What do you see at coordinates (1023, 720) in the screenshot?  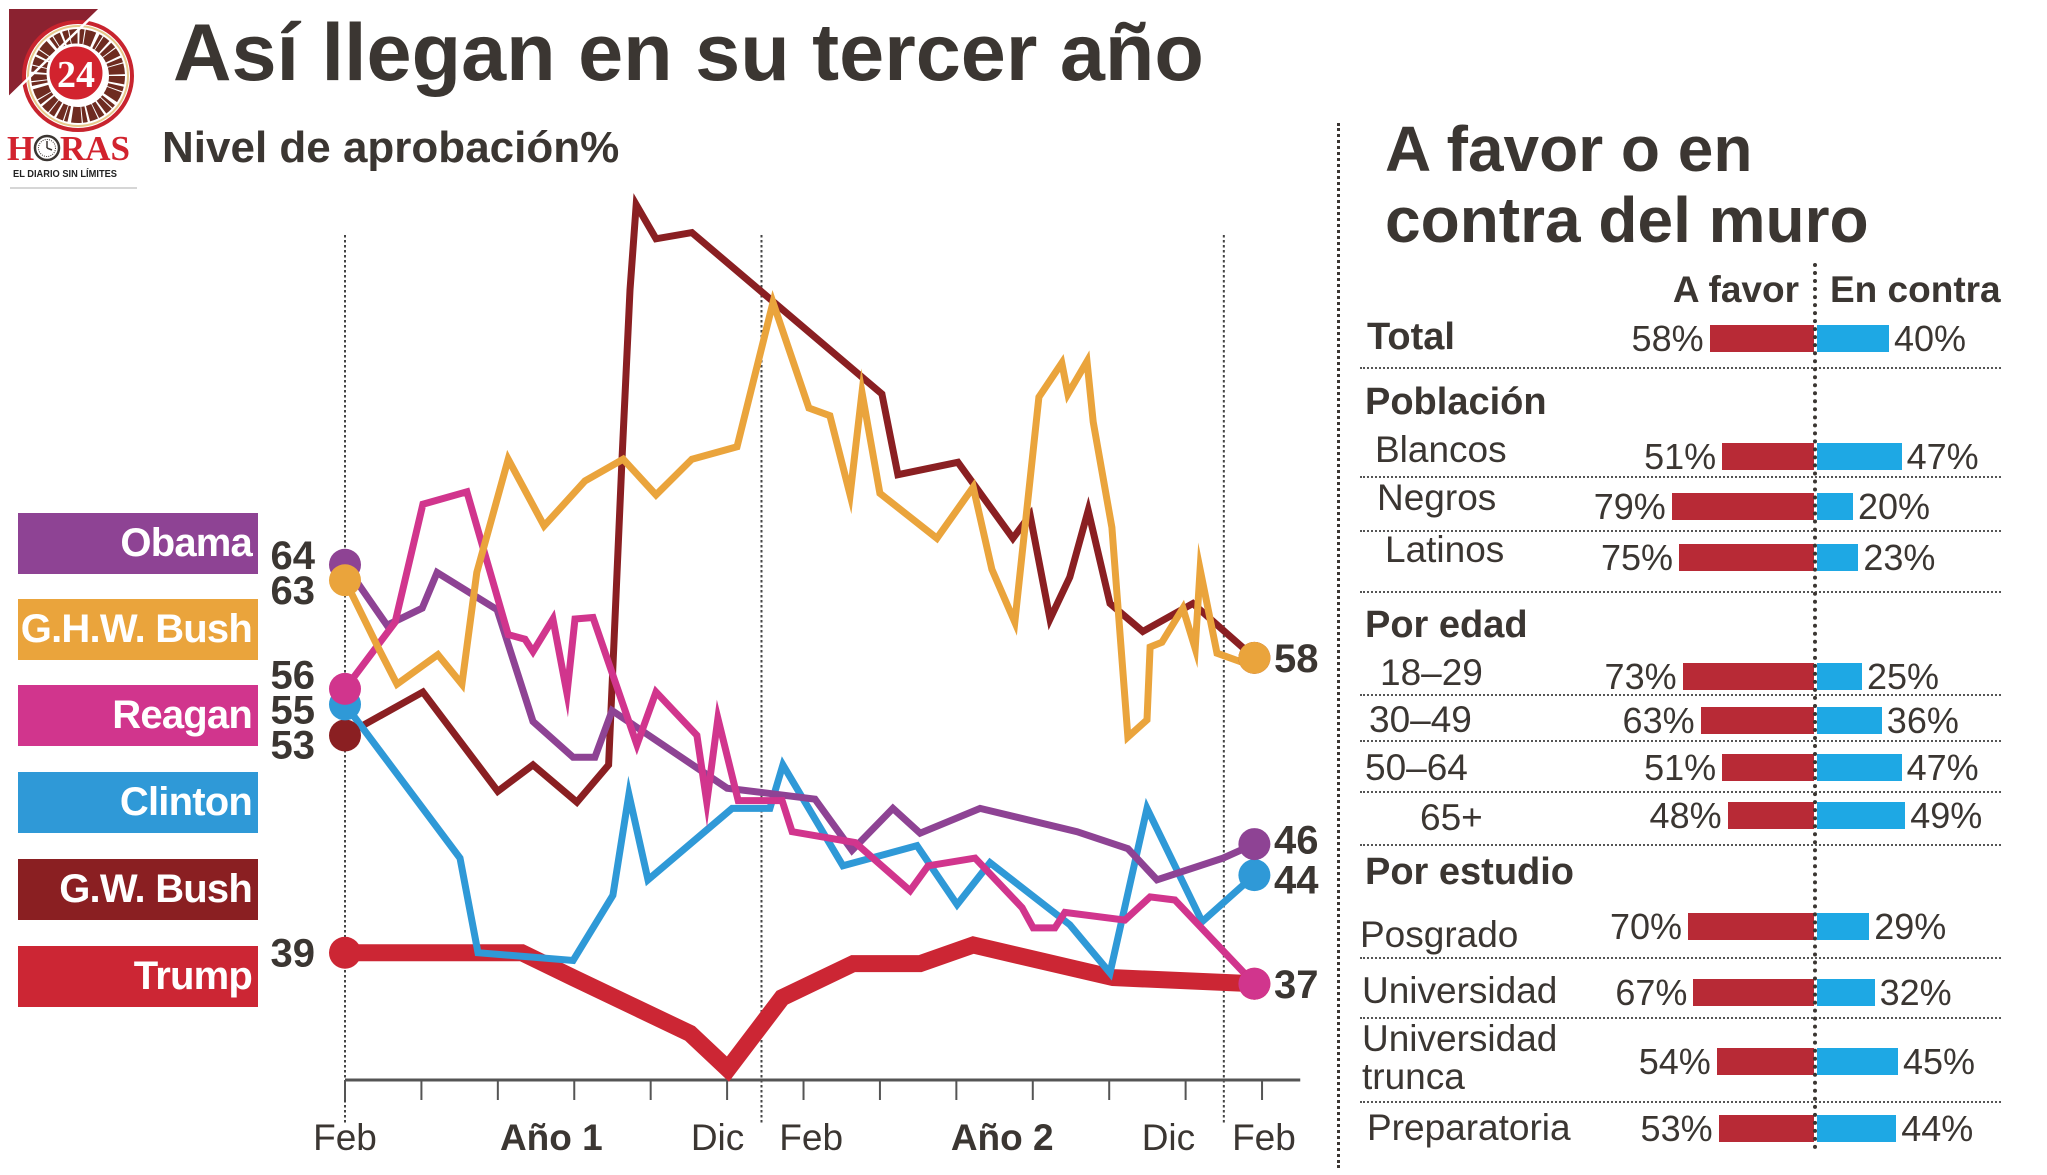 I see `poll-row: 30–49 63% 36%` at bounding box center [1023, 720].